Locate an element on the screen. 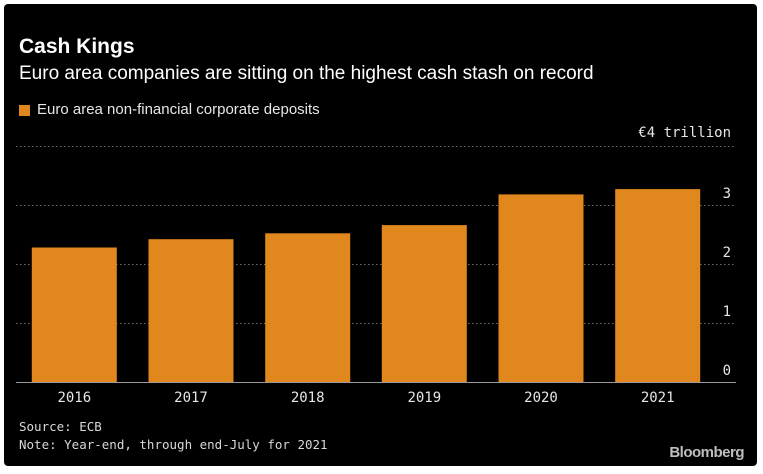  legend-swatch is located at coordinates (24, 110).